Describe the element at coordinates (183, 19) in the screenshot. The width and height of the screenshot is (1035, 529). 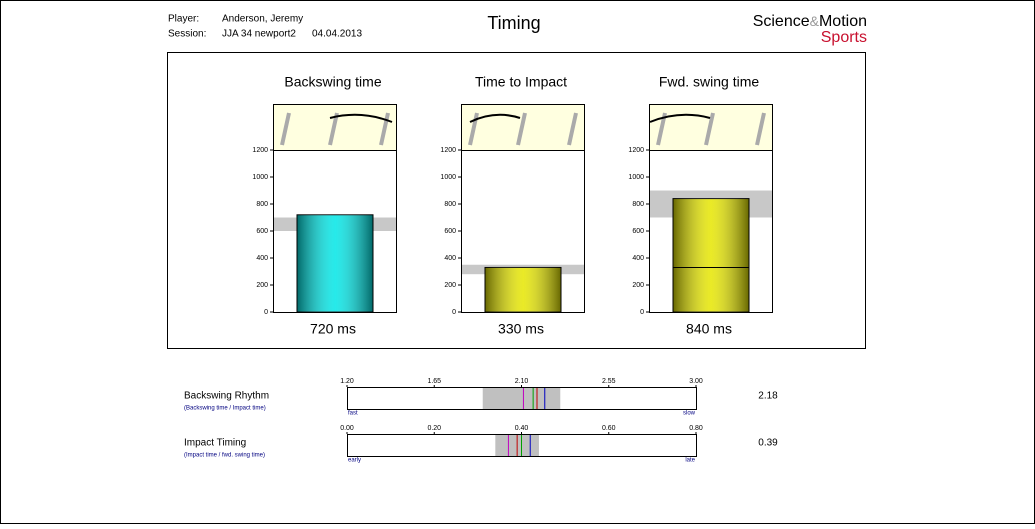
I see `player-label: Player:` at that location.